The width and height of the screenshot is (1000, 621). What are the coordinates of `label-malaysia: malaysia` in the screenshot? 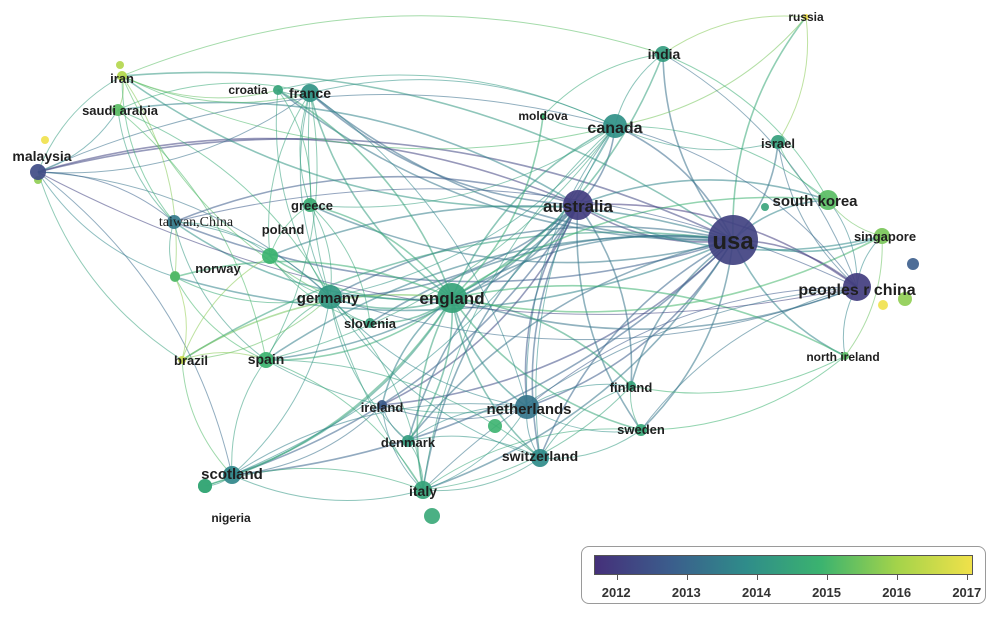 It's located at (41, 156).